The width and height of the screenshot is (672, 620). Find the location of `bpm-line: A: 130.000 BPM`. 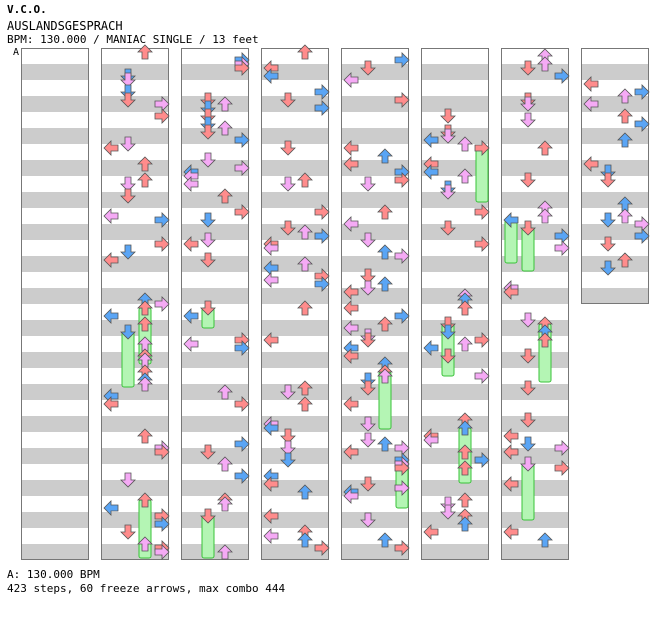

bpm-line: A: 130.000 BPM is located at coordinates (53, 574).